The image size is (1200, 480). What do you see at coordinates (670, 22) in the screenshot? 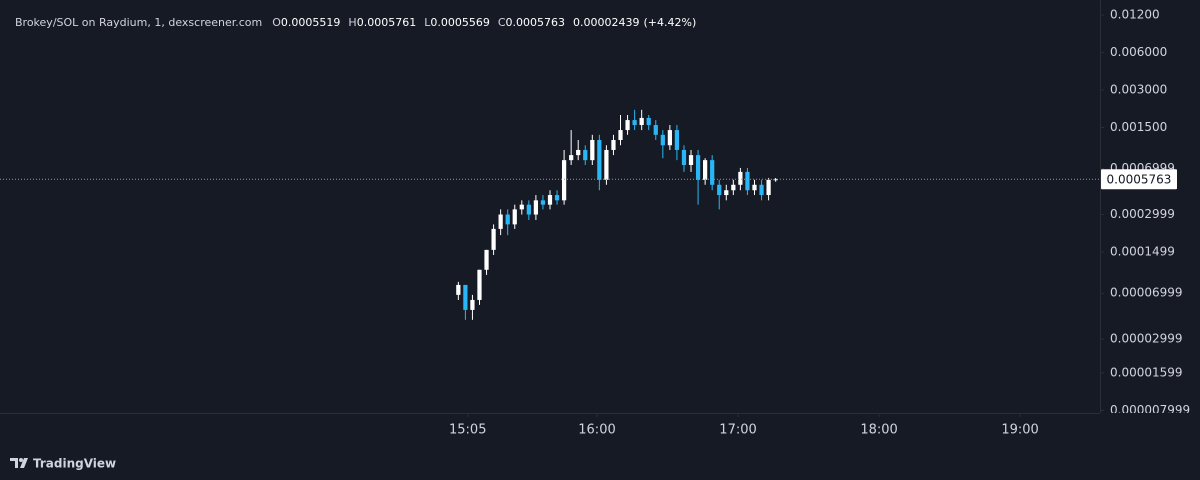
I see `change-percent: (+4.42%)` at bounding box center [670, 22].